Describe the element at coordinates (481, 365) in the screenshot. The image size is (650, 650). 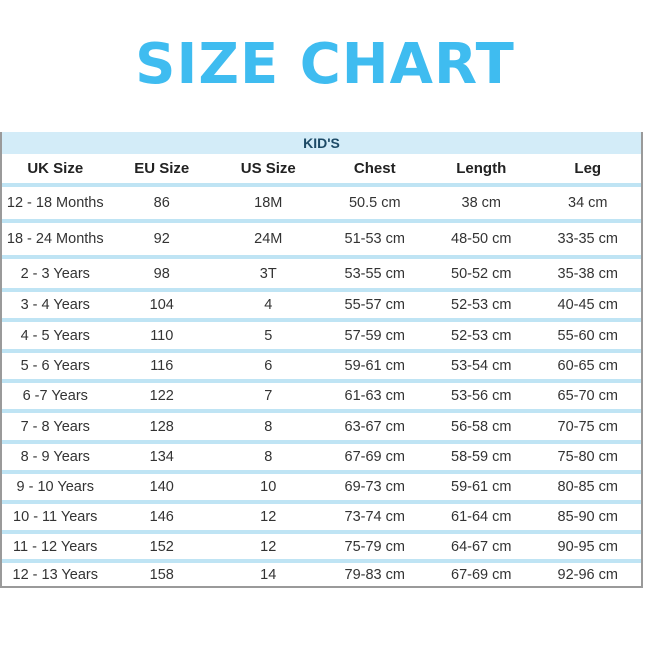
I see `table-cell: 53-54 cm` at that location.